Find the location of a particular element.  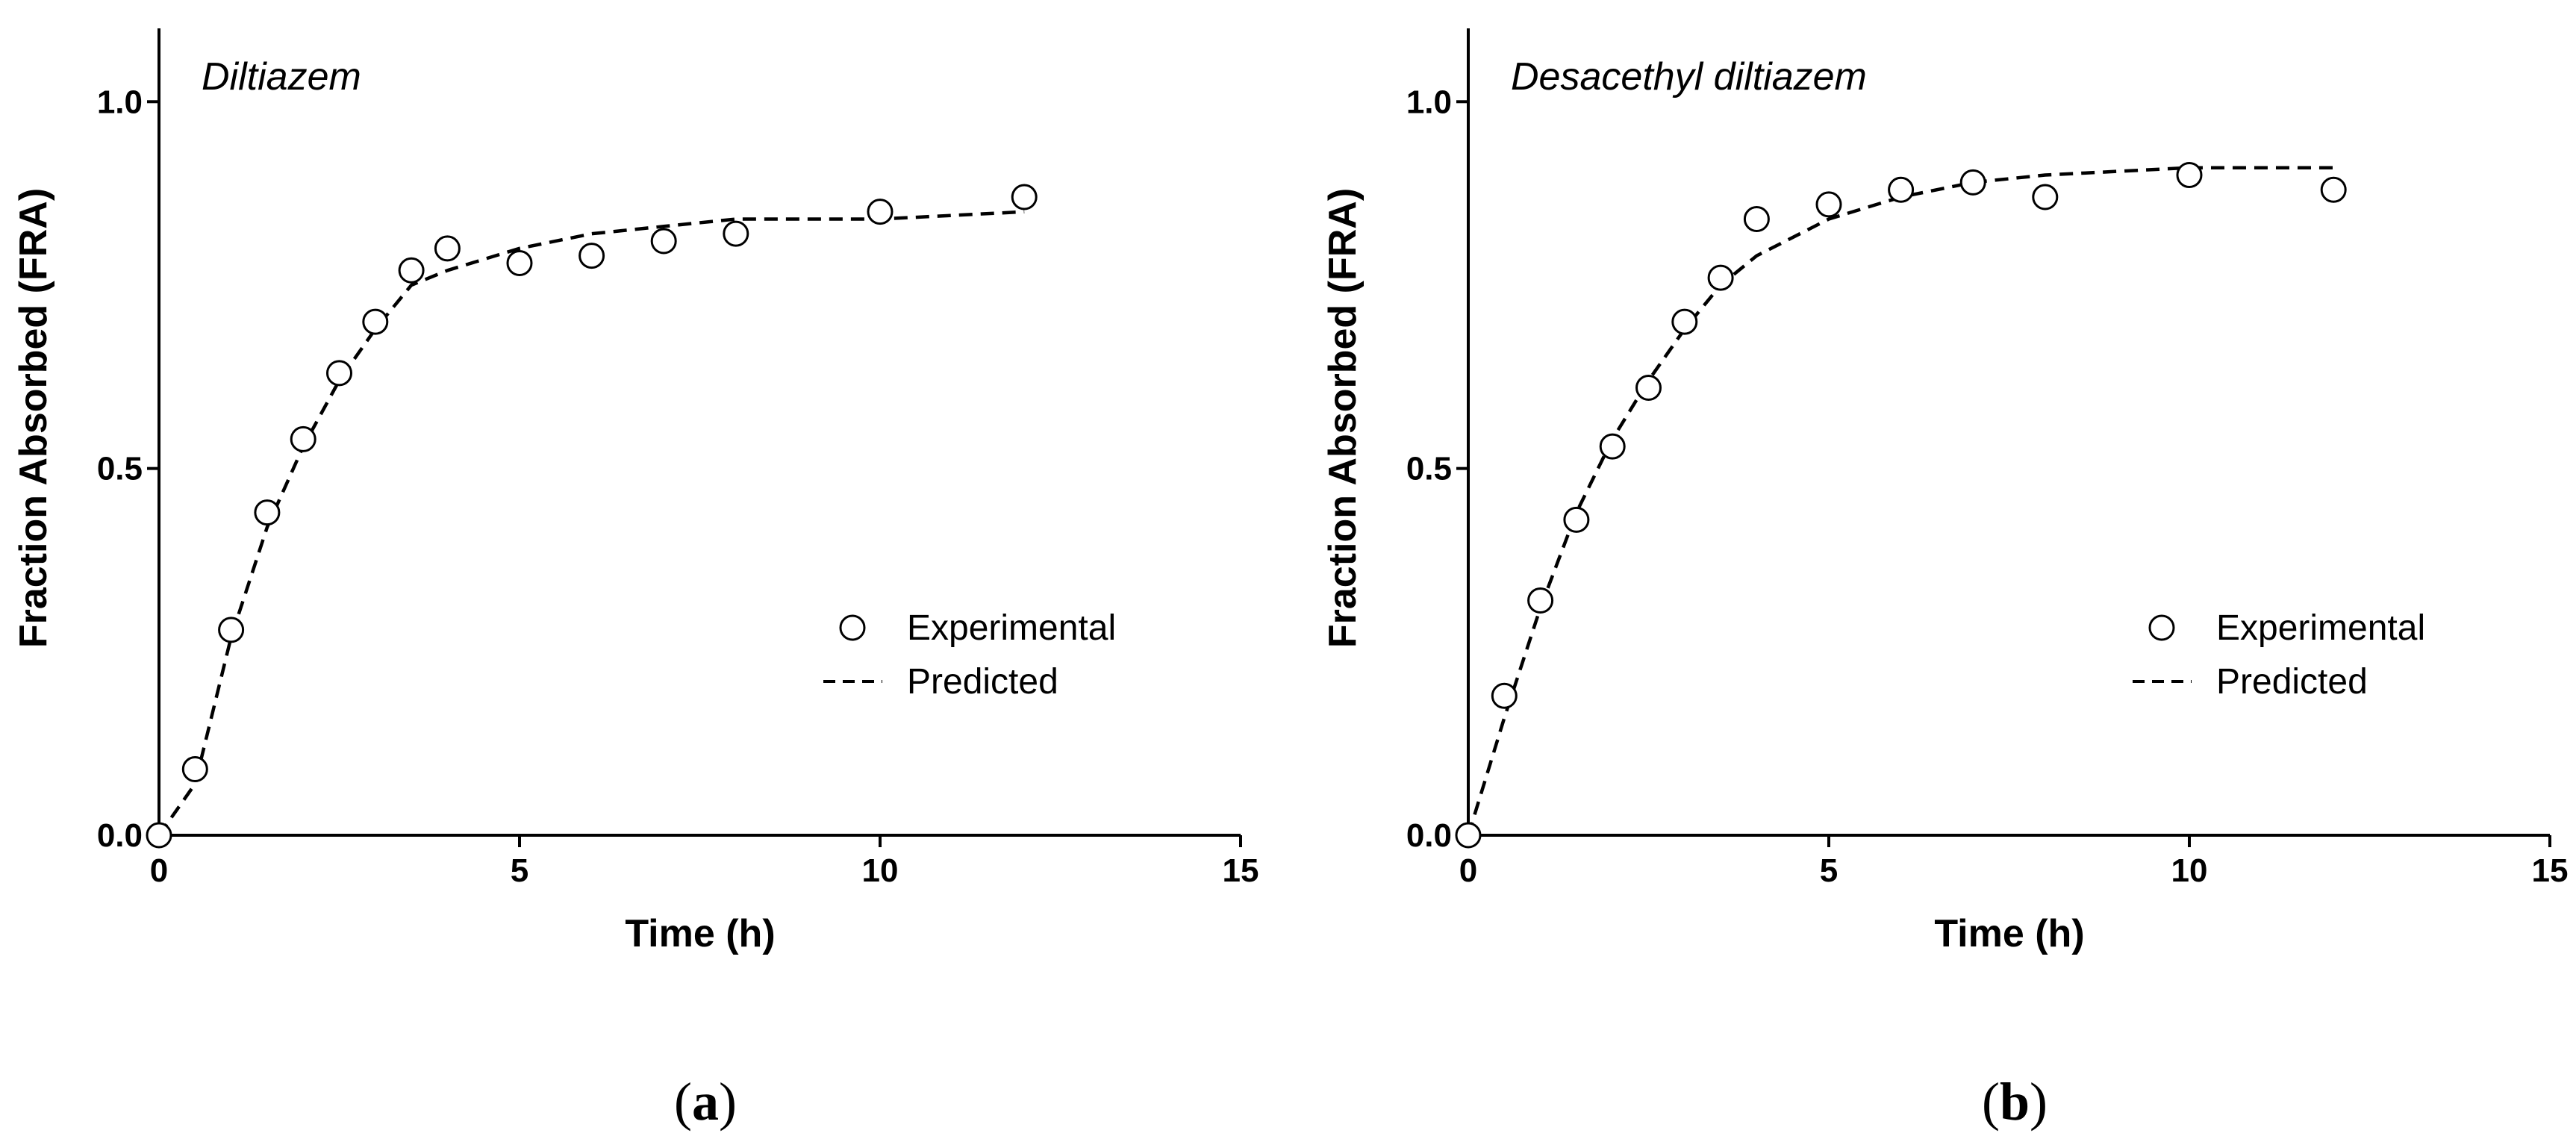

chart-b-x-tick-label: 0 is located at coordinates (1468, 870).